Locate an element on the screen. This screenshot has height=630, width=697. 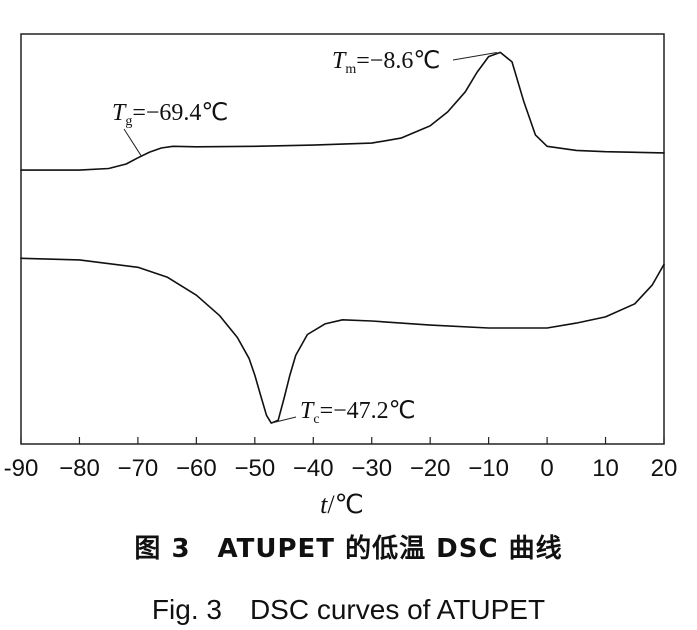
annotation-tm: Tm=−8.6℃ is located at coordinates (386, 62).